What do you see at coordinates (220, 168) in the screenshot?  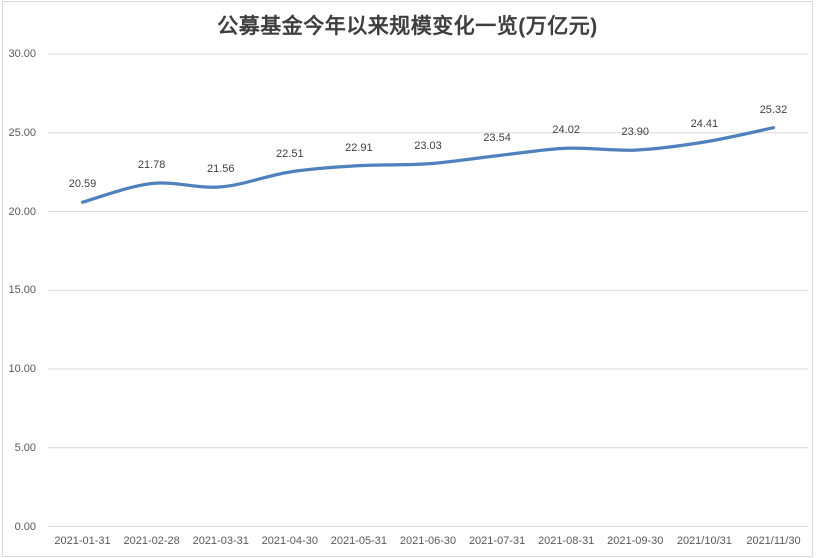 I see `data-label: 21.56` at bounding box center [220, 168].